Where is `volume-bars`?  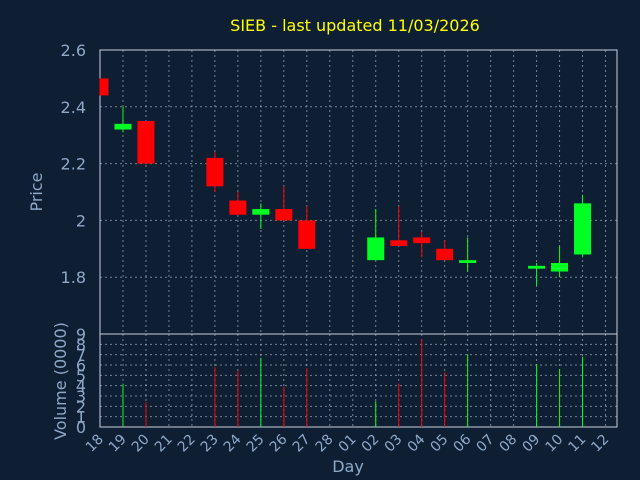
volume-bars is located at coordinates (353, 383).